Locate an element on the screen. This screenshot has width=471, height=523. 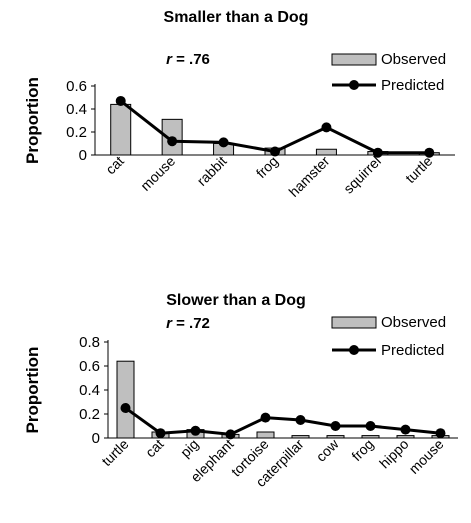
correlation-value: = .76 is located at coordinates (191, 59).